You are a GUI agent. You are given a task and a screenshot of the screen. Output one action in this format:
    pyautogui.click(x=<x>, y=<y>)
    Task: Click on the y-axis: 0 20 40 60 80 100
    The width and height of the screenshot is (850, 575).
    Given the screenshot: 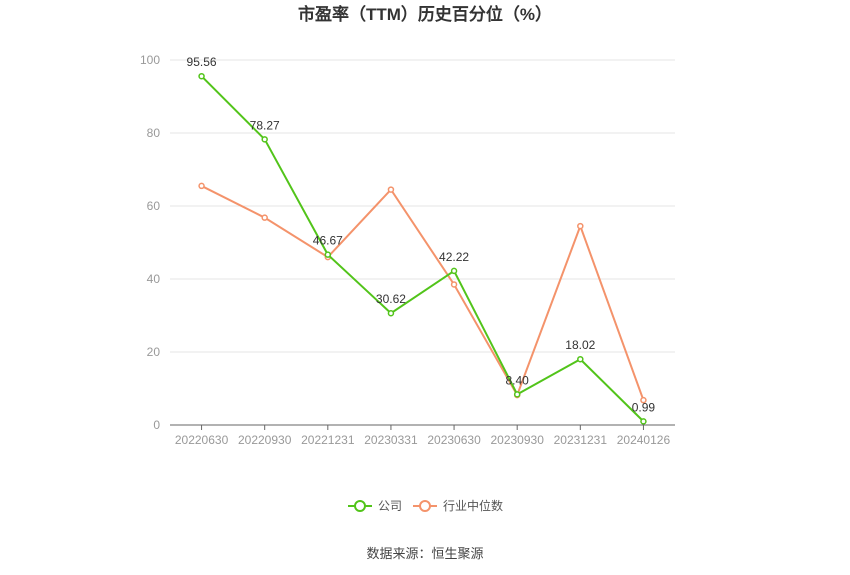 What is the action you would take?
    pyautogui.click(x=150, y=242)
    